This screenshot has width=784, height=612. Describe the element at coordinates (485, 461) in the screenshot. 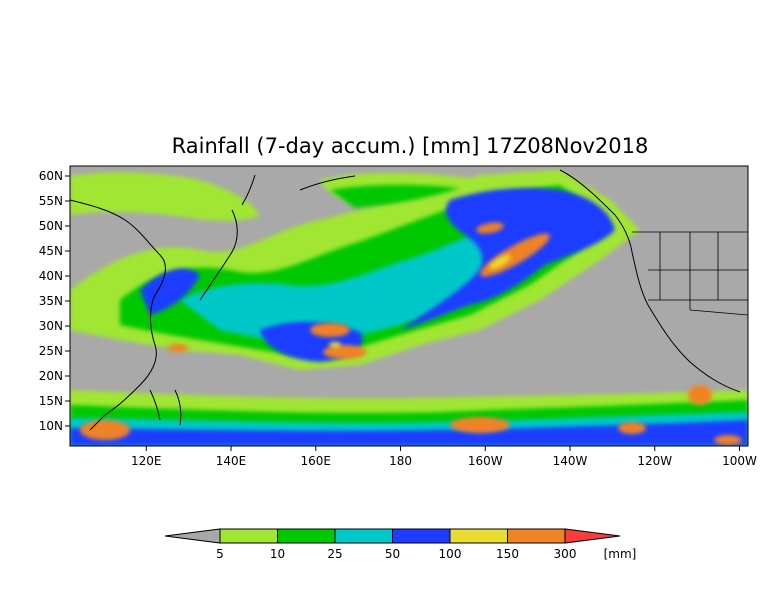

I see `lon-tick-label: 160W` at that location.